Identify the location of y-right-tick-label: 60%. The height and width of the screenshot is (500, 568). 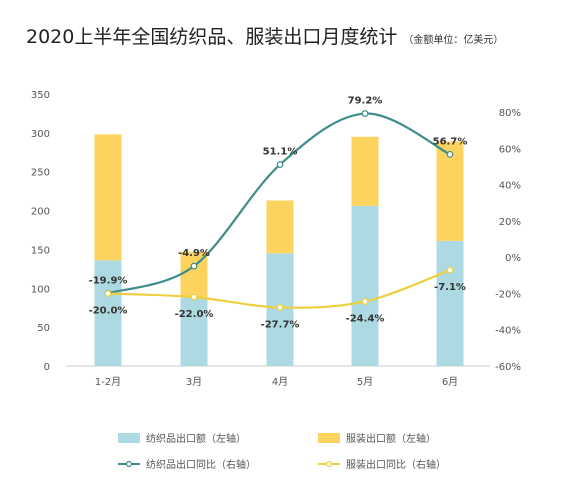
(510, 149).